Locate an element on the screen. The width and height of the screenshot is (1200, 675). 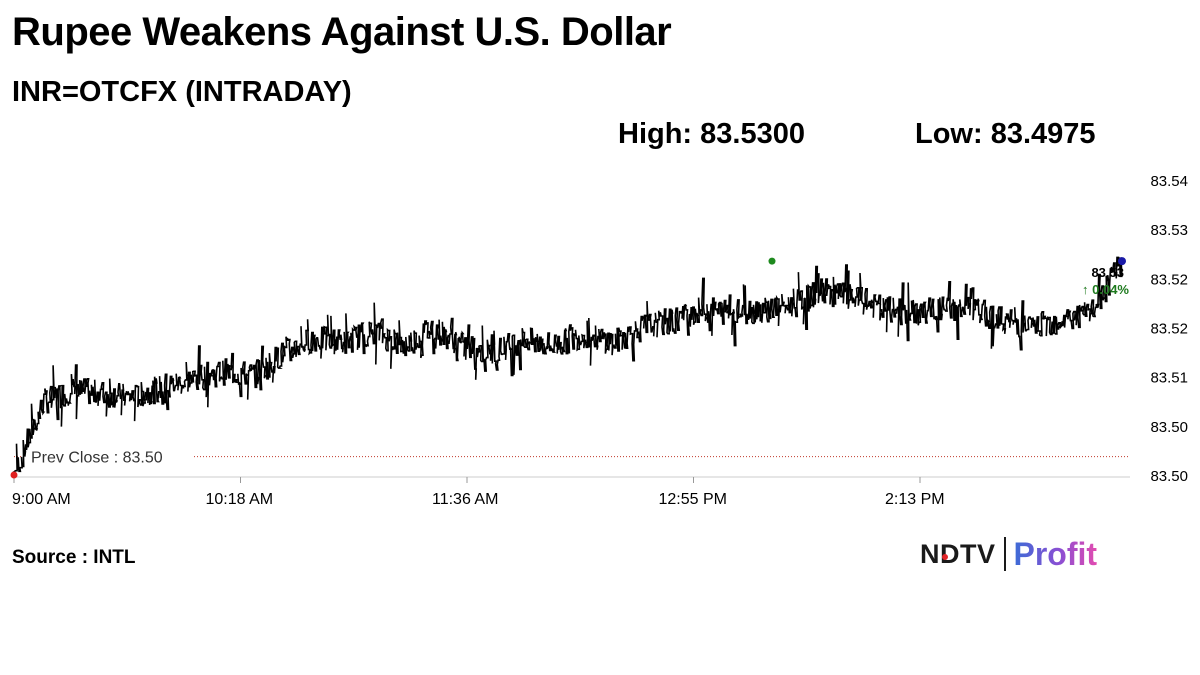
low-label: Low: is located at coordinates (953, 134).